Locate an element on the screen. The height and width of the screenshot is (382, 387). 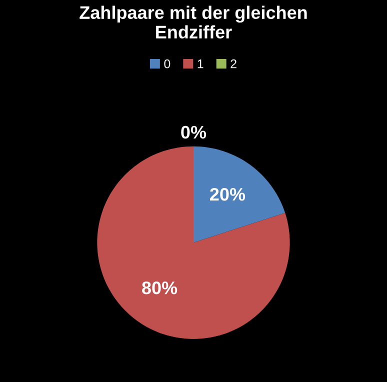
text: 0% is located at coordinates (193, 132).